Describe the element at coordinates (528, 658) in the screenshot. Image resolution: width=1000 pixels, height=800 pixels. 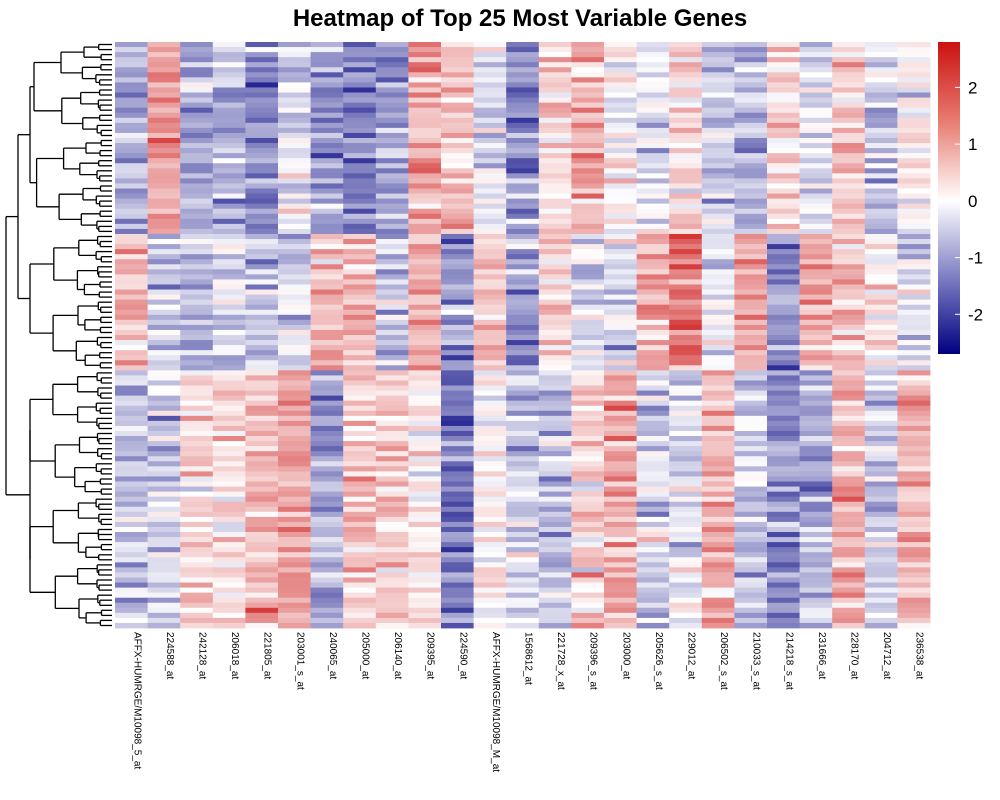
I see `column-label: 1568612_at` at that location.